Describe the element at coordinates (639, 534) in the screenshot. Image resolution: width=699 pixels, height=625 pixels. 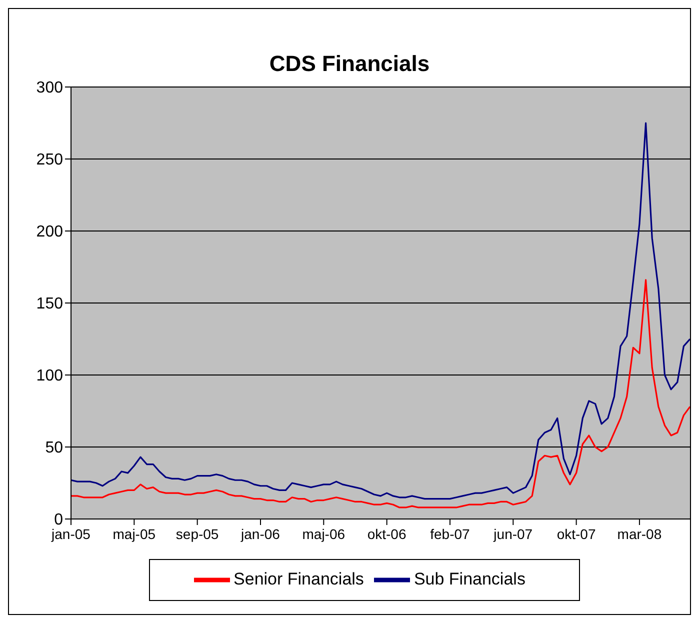
I see `x-tick-label: mar-08` at that location.